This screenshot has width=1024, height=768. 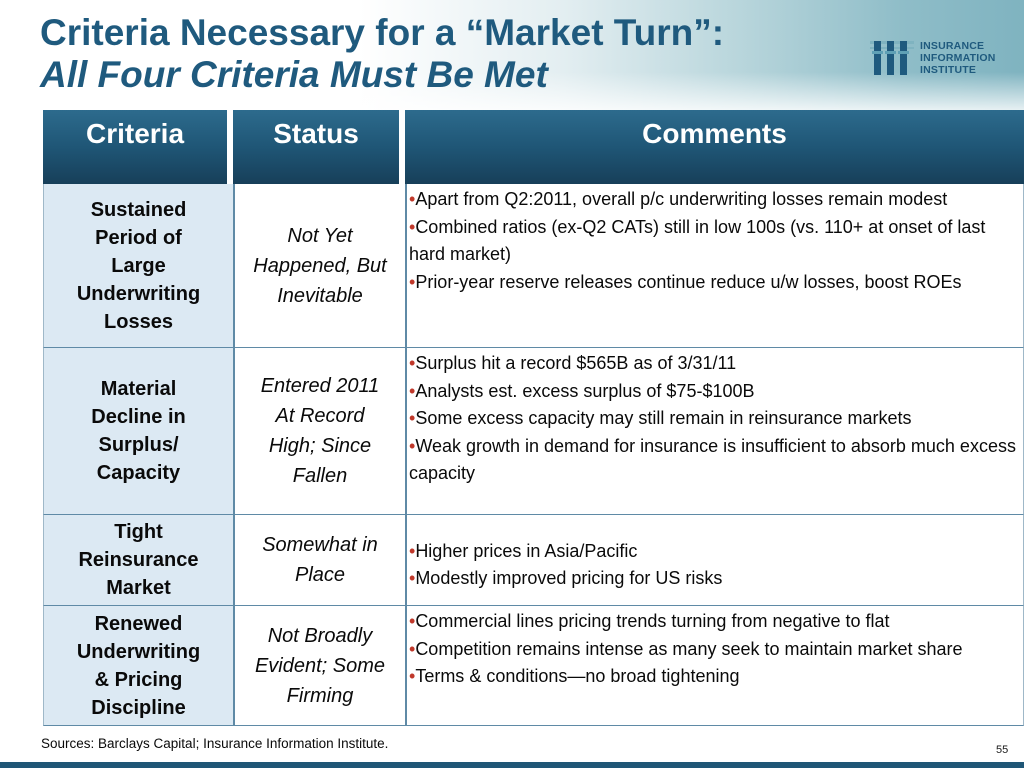 What do you see at coordinates (320, 386) in the screenshot?
I see `status-text: Entered 2011` at bounding box center [320, 386].